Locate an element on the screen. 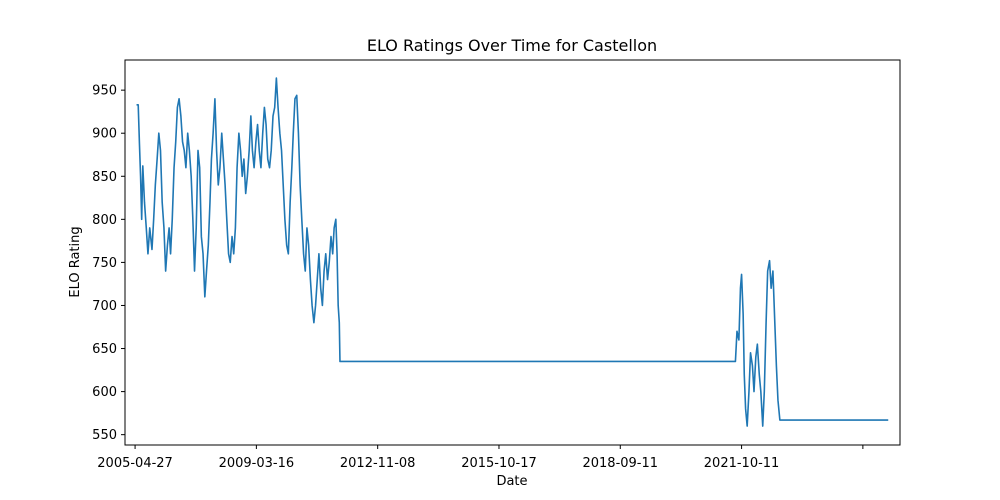 The image size is (1000, 500). x-tick-label: 2021-10-11 is located at coordinates (742, 463).